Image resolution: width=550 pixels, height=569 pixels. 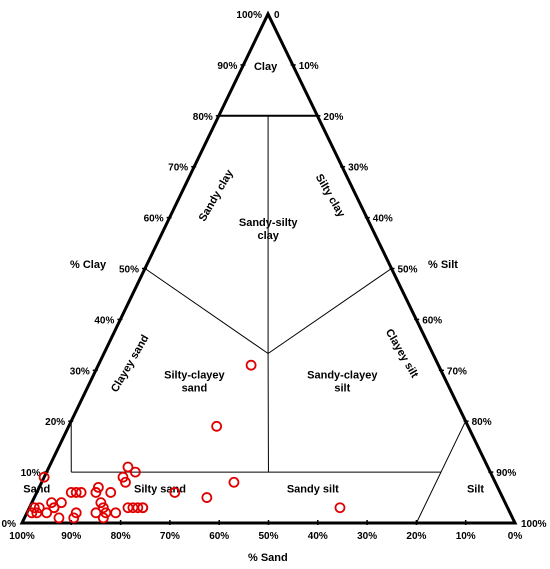 I want to click on region-label: Sandy-clayey silt, so click(x=342, y=381).